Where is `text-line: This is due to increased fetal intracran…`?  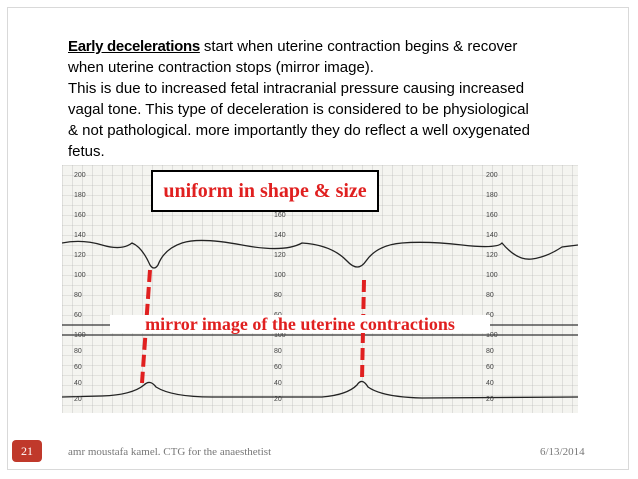 text-line: This is due to increased fetal intracran… is located at coordinates (296, 88).